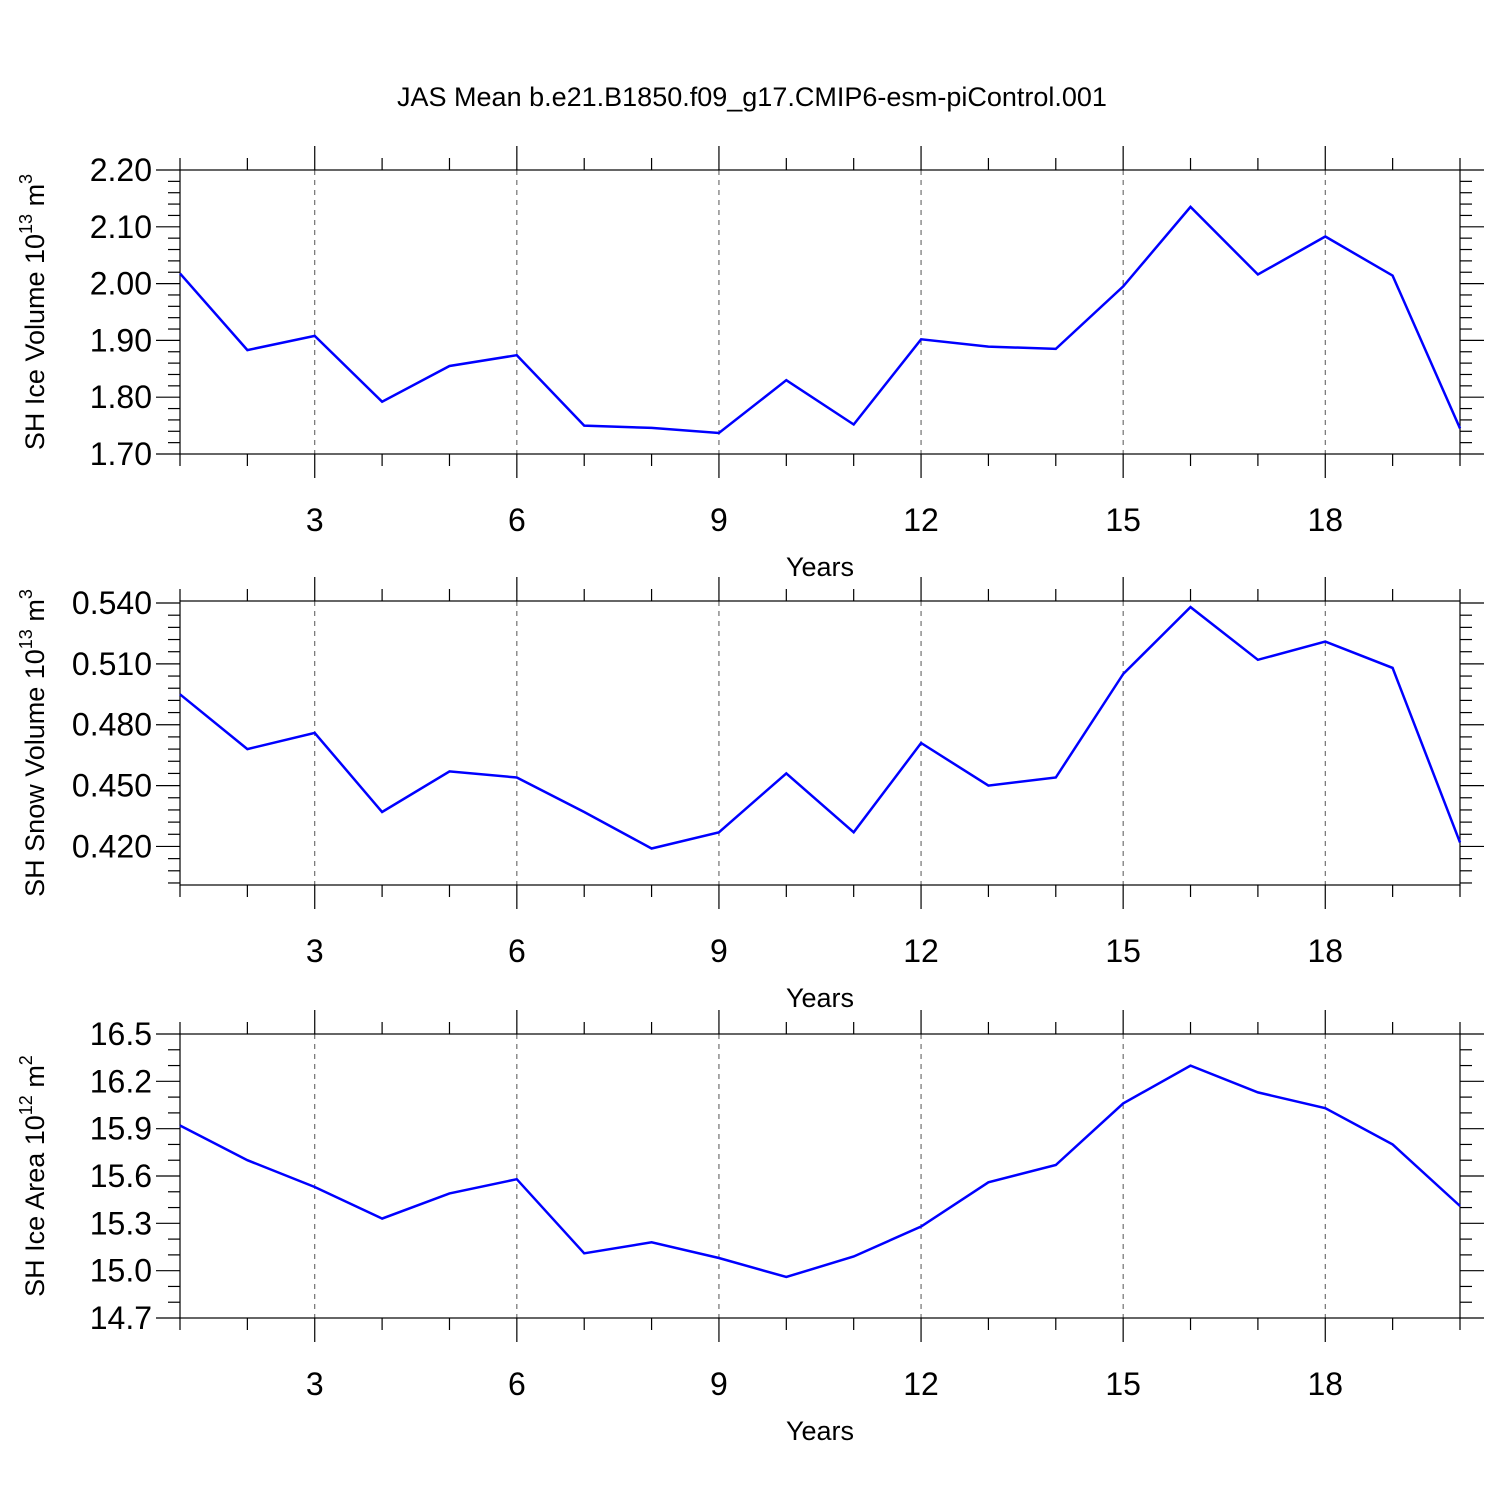 This screenshot has width=1500, height=1500. I want to click on y-axis-label: SH Ice Area 1012 m2, so click(33, 1176).